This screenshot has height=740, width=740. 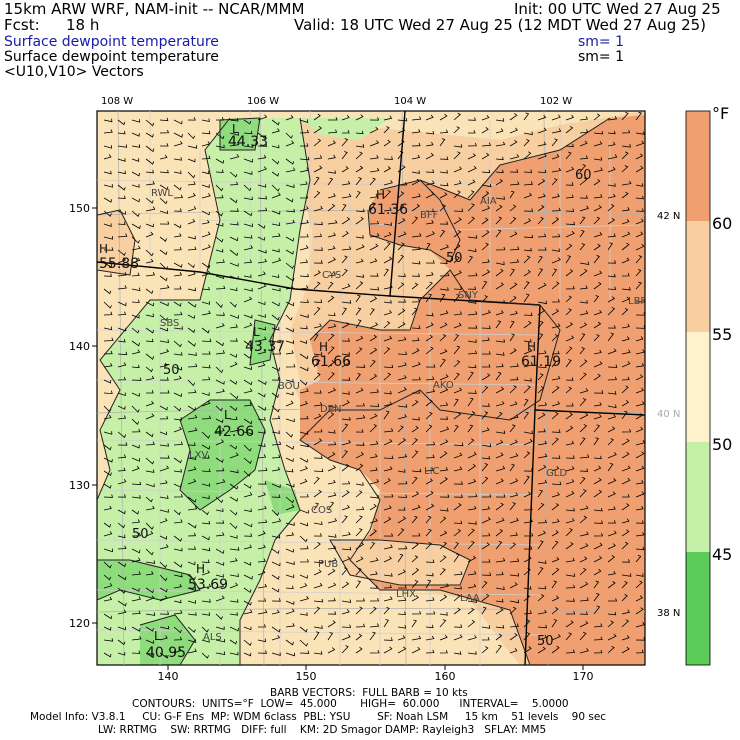 I want to click on low-marker: L, so click(x=256, y=332).